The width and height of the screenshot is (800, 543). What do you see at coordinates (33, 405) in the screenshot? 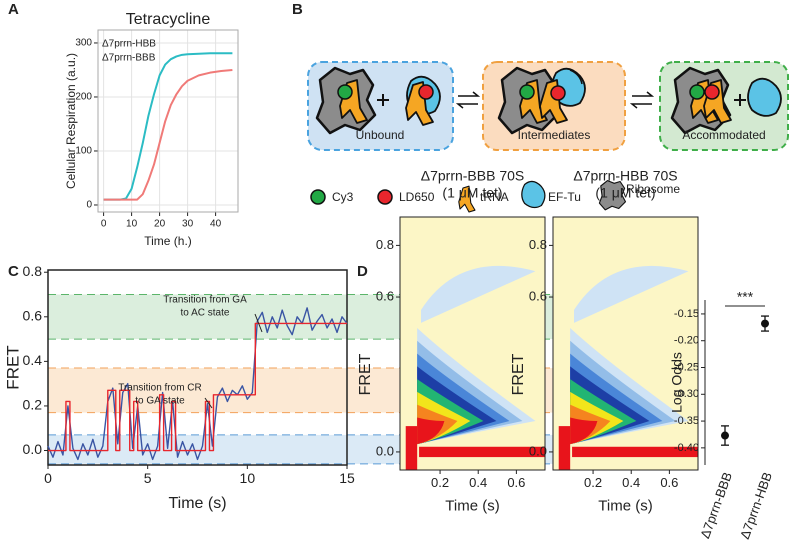
I see `y-tick-label: 0.2` at bounding box center [33, 405].